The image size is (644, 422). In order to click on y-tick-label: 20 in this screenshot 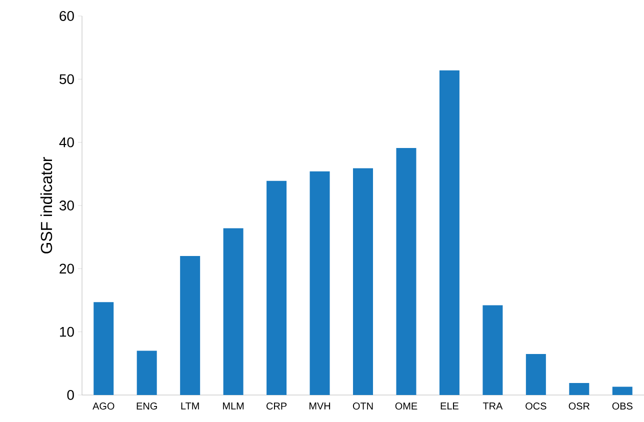, I will do `click(67, 269)`.